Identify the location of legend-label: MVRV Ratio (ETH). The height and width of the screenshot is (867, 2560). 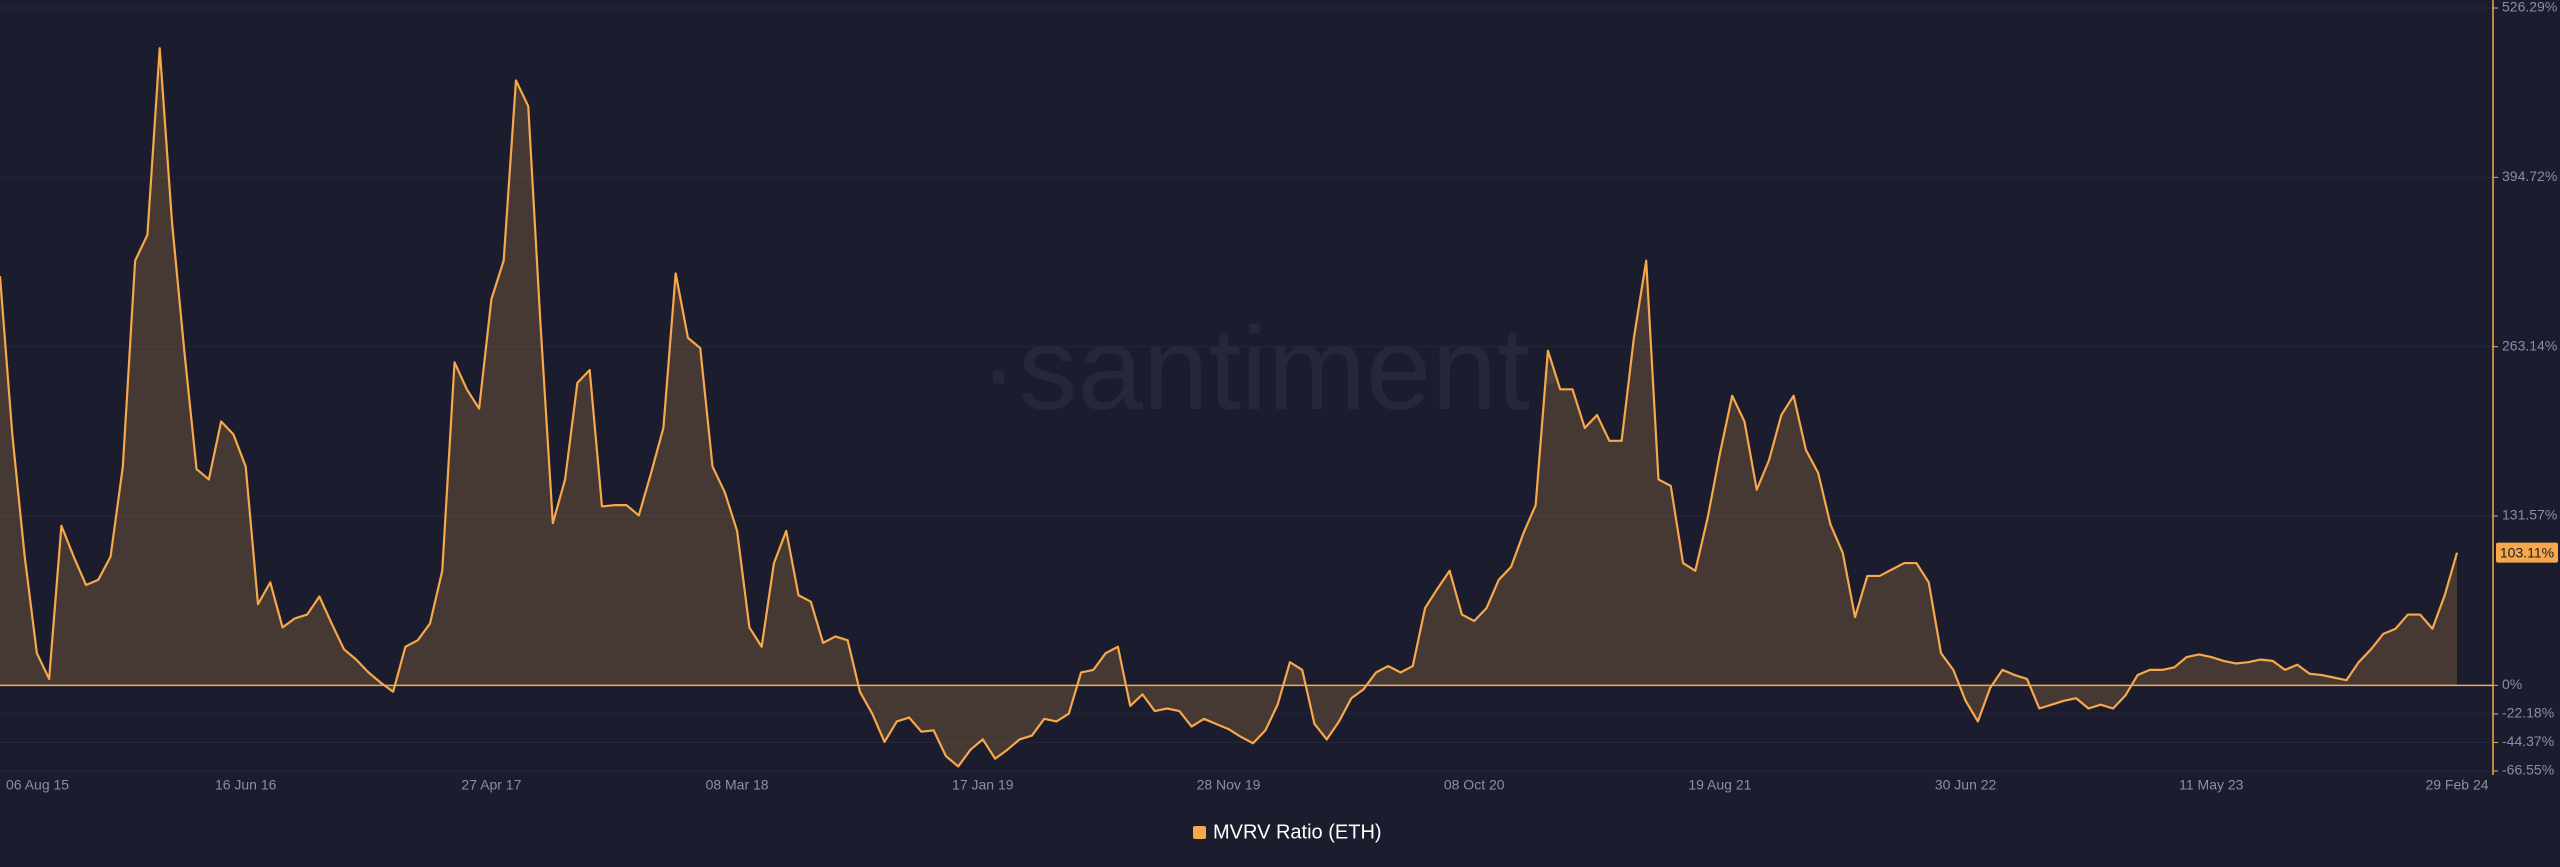
(1297, 832).